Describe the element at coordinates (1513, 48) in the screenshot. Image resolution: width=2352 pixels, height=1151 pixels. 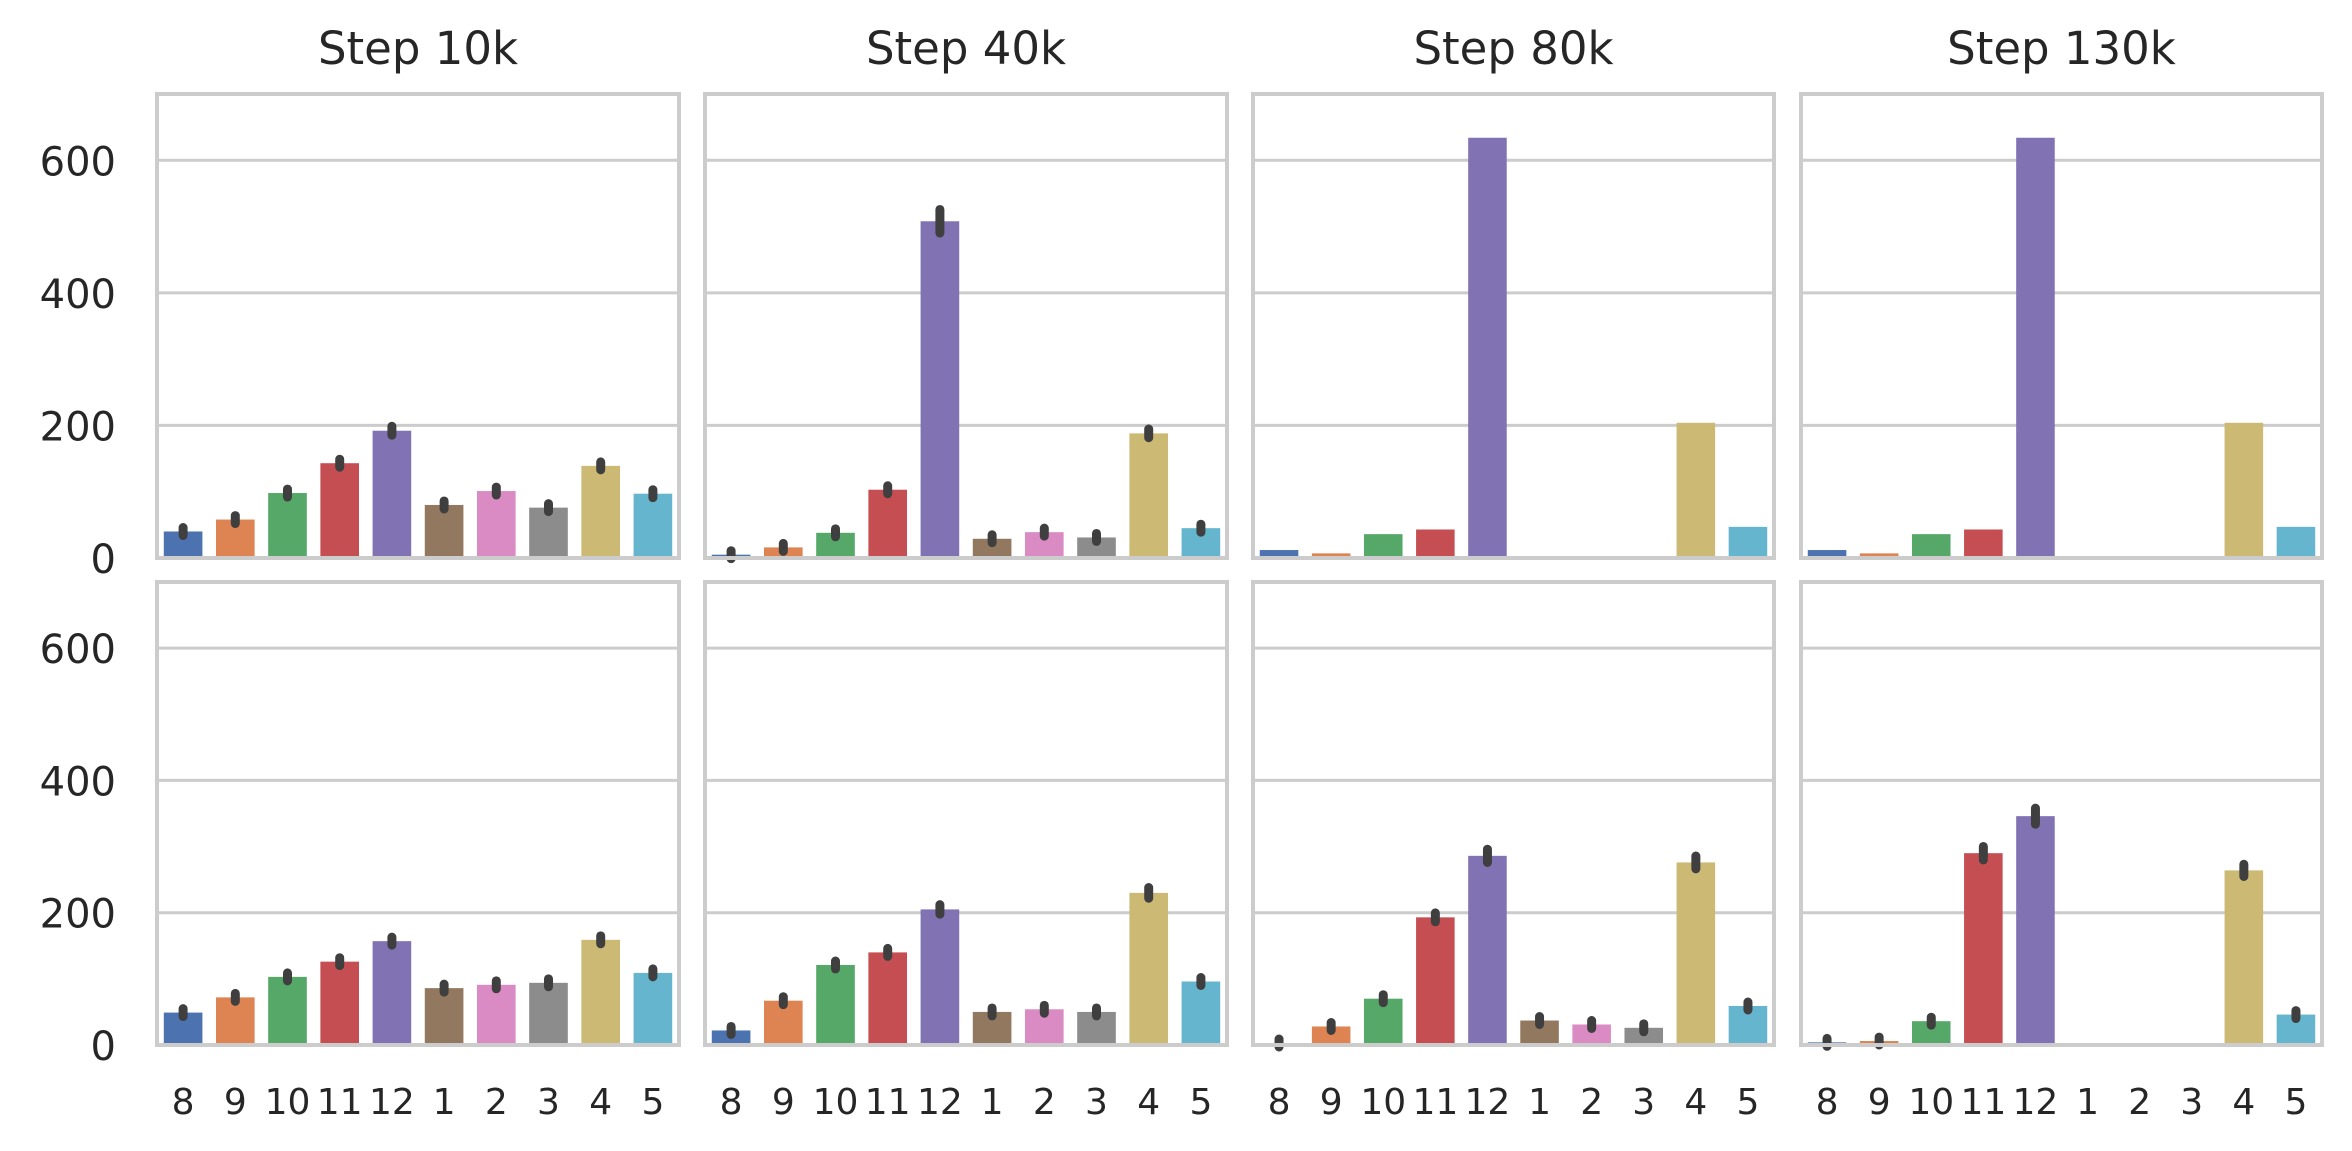
I see `panel-title: Step 80k` at that location.